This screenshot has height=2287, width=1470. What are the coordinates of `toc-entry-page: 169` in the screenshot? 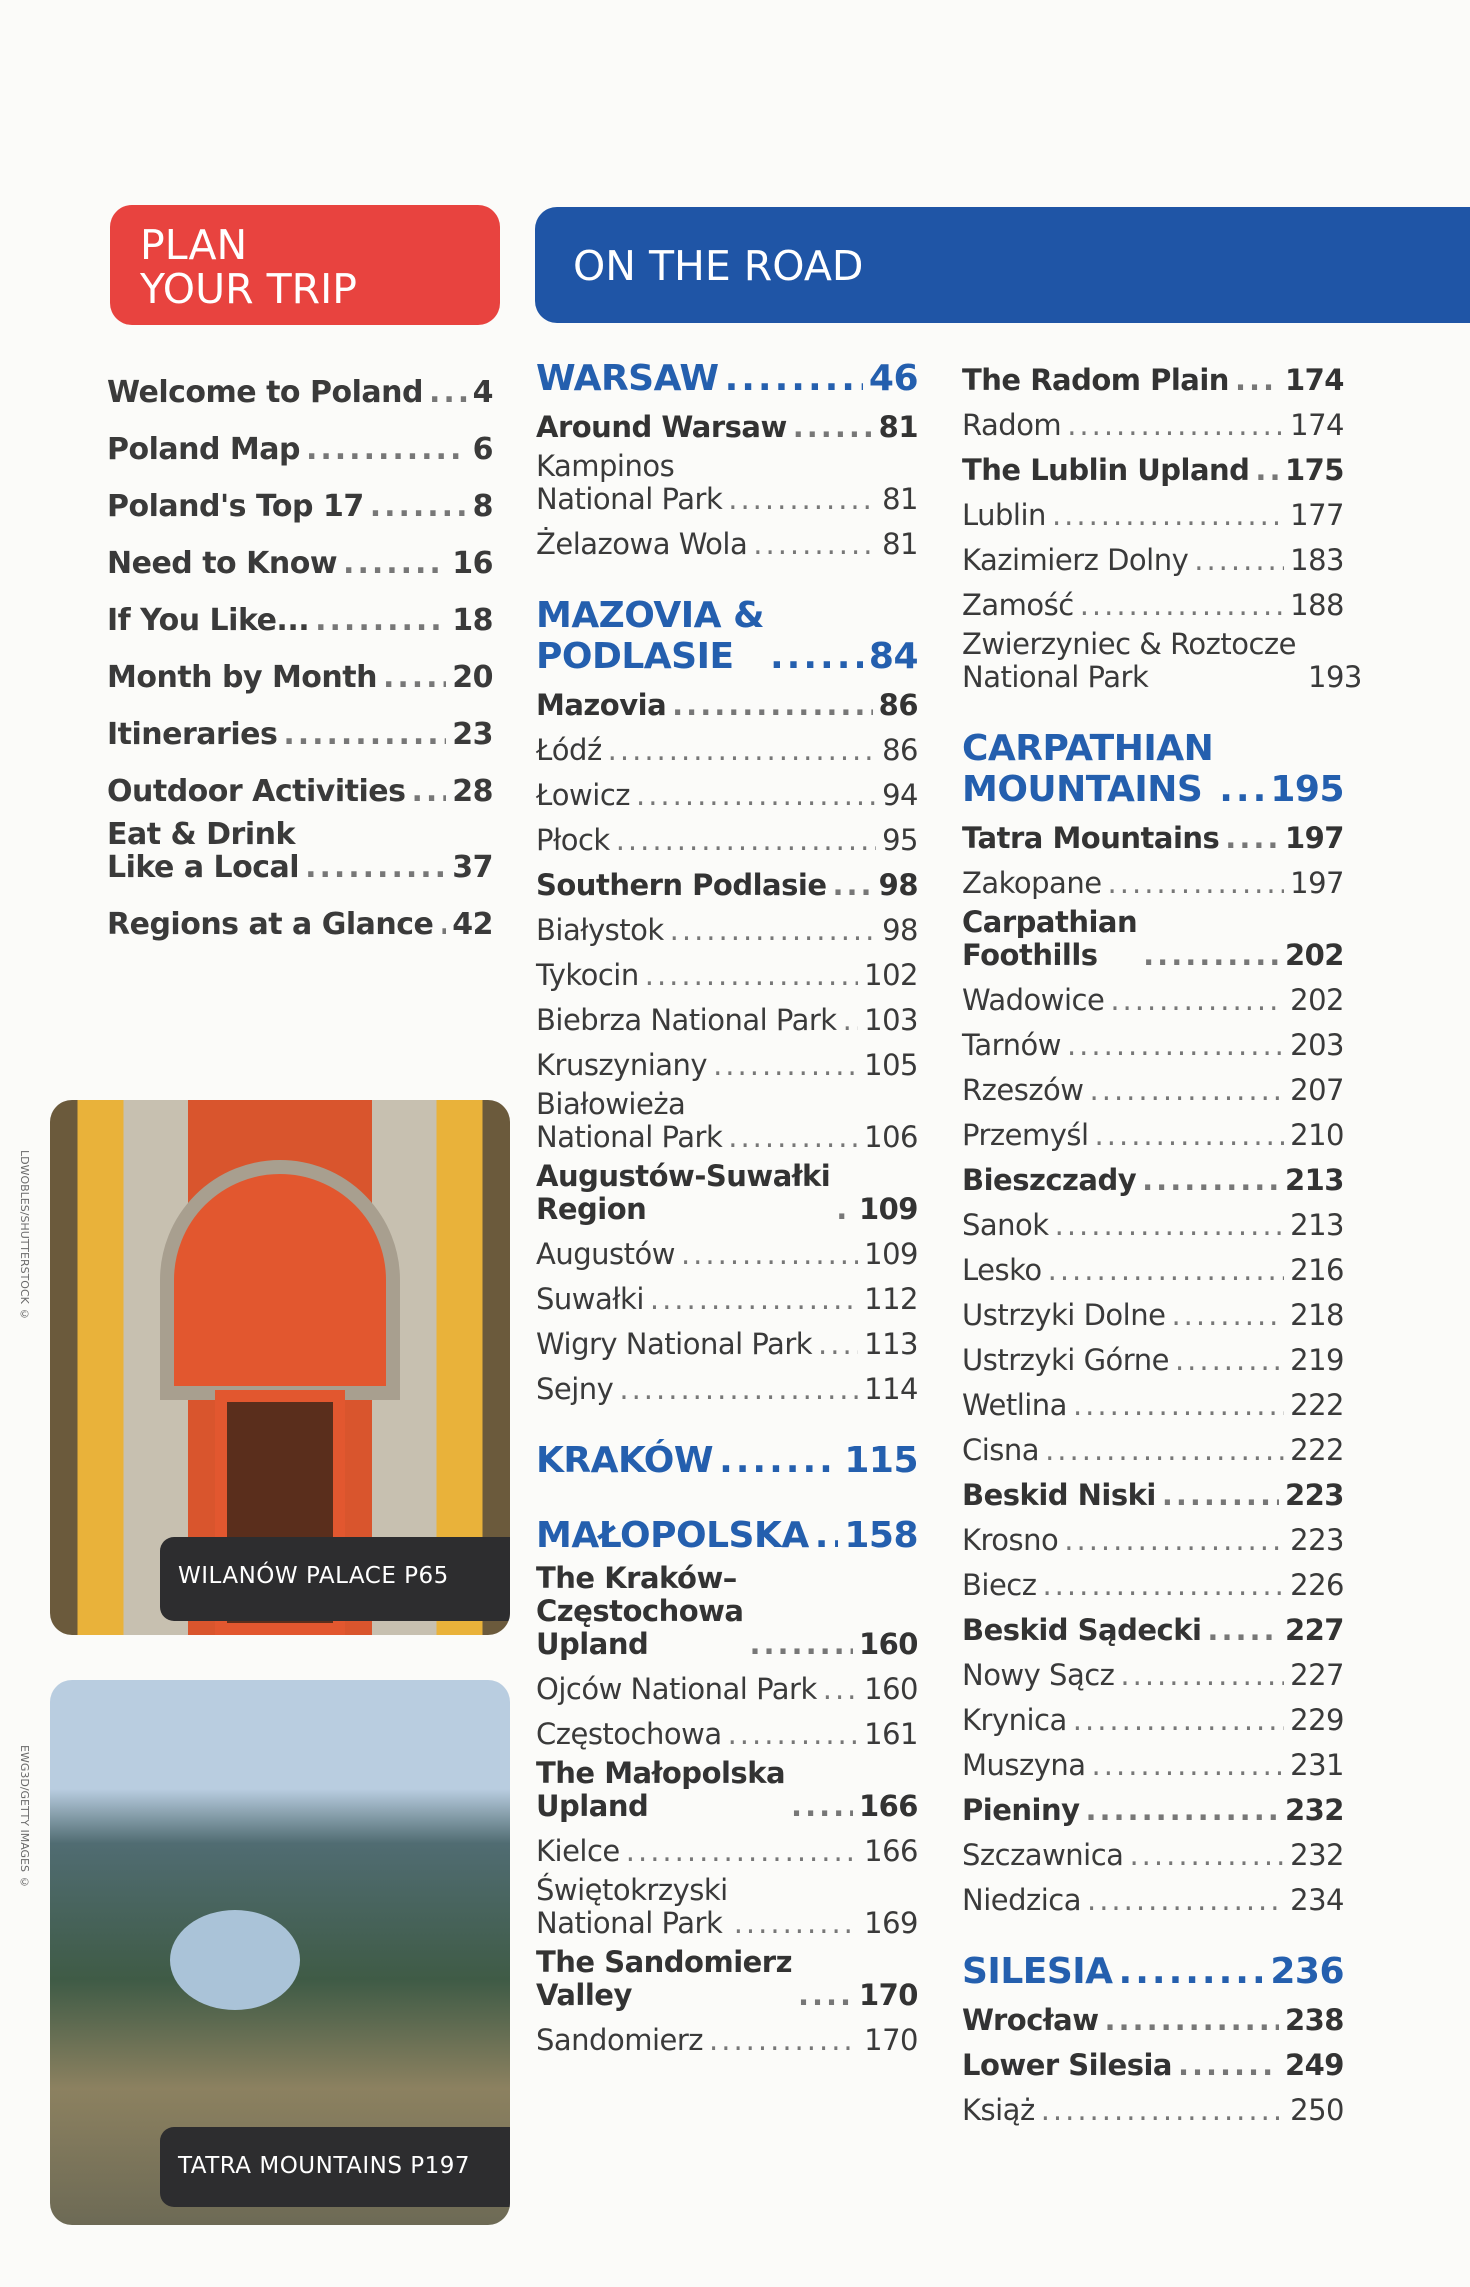 It's located at (891, 1923).